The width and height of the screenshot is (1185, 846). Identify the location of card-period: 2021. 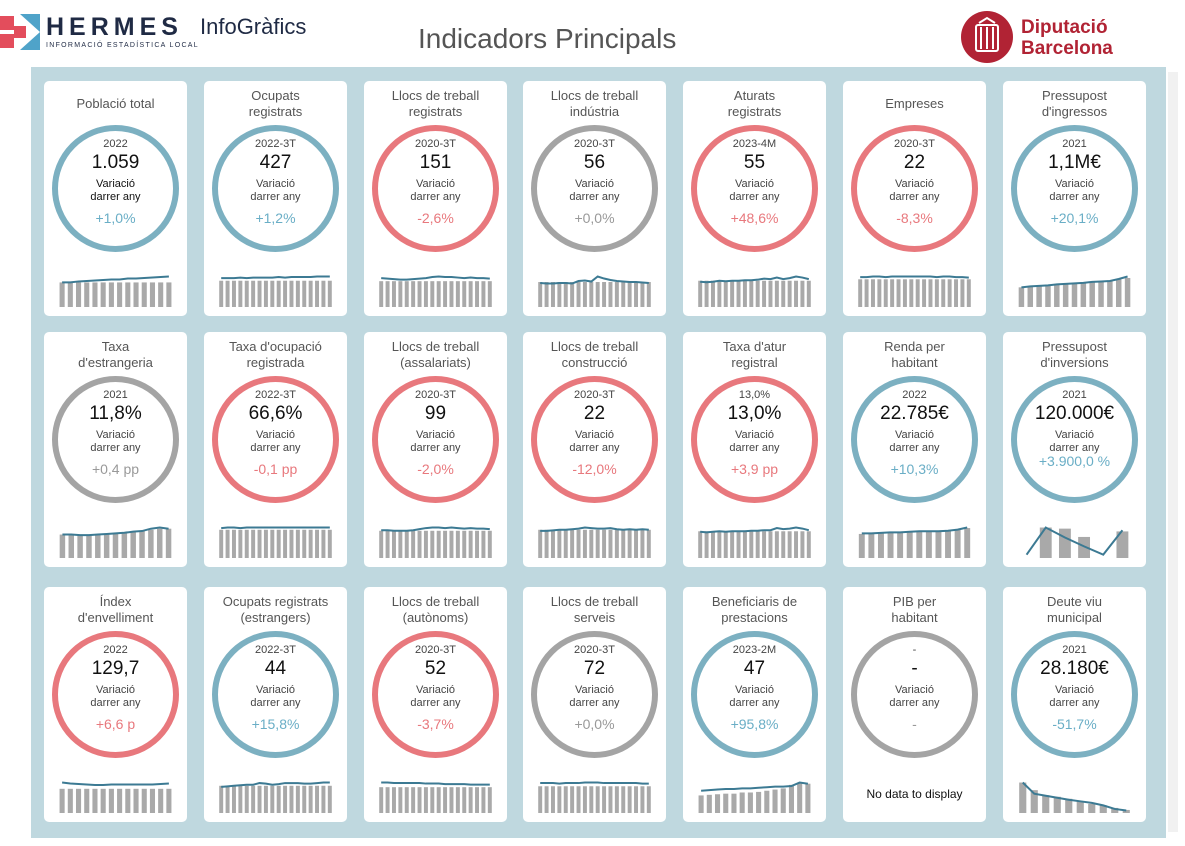
(1074, 395).